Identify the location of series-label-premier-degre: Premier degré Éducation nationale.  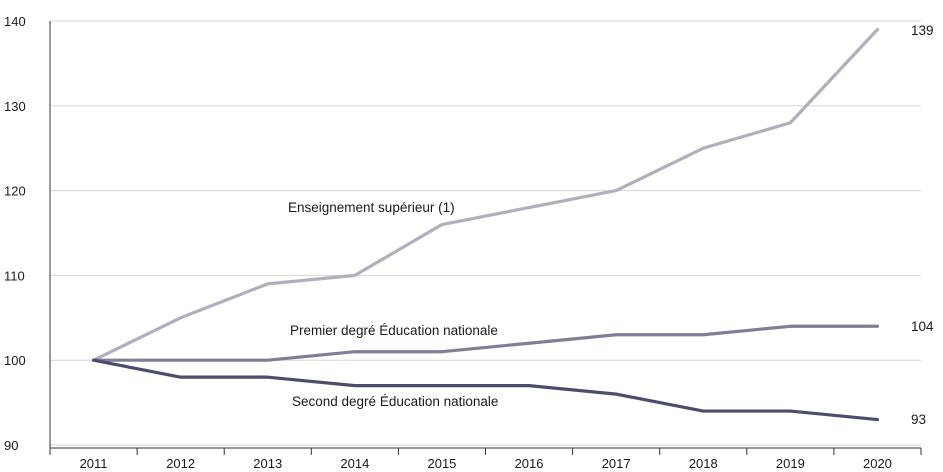
(394, 330).